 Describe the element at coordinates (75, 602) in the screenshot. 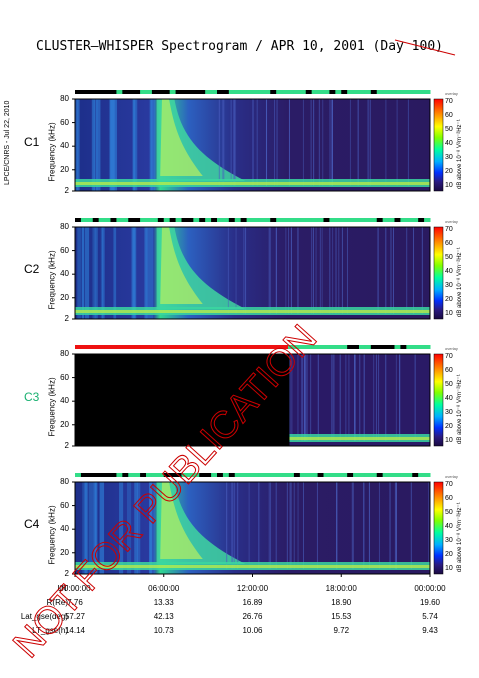

I see `ephemeris-value: 7.76` at that location.